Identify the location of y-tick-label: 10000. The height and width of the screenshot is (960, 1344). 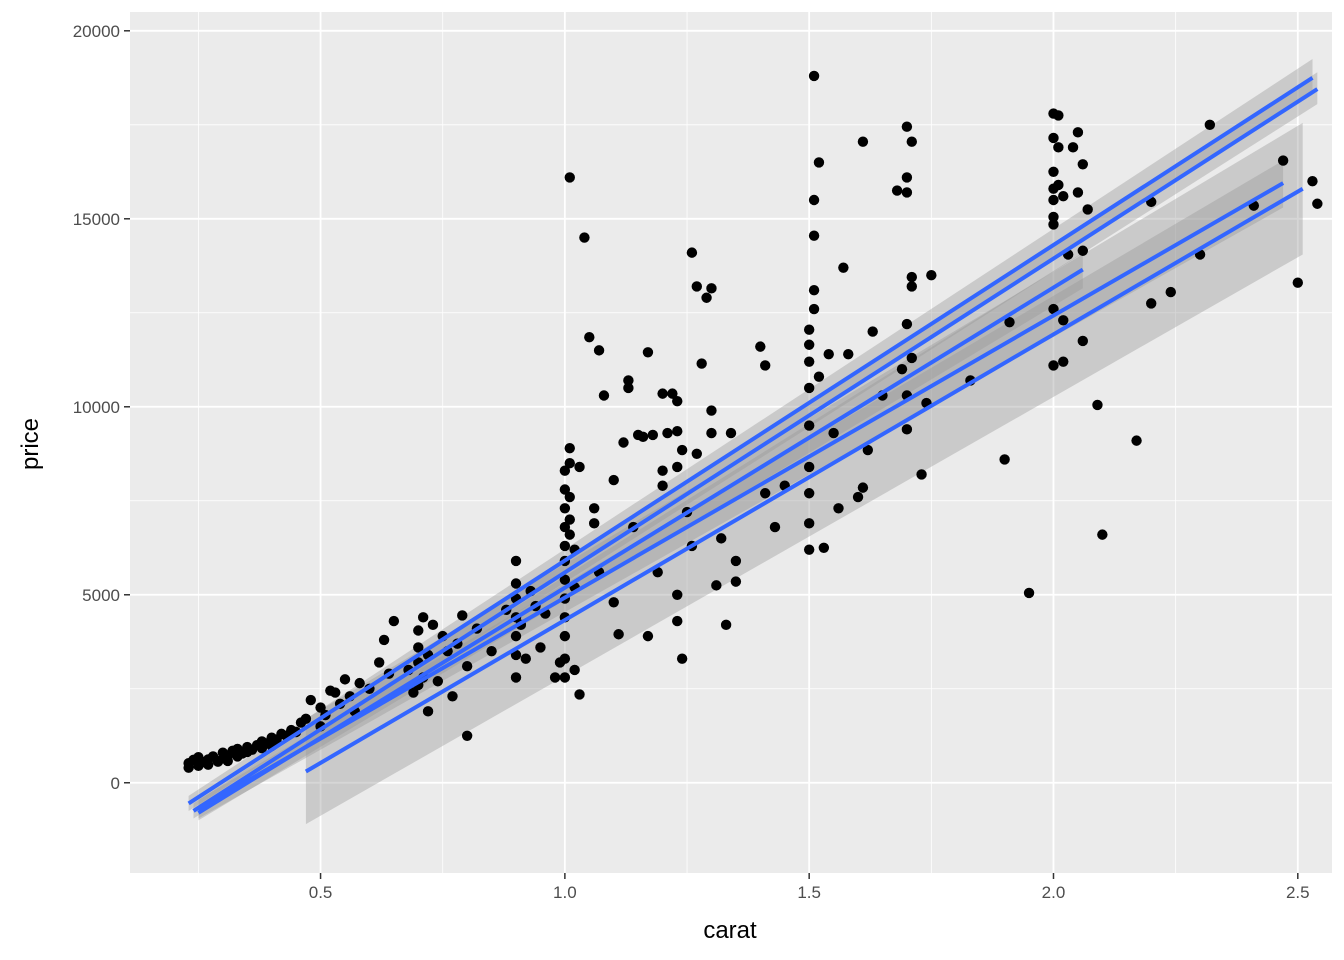
(96, 407).